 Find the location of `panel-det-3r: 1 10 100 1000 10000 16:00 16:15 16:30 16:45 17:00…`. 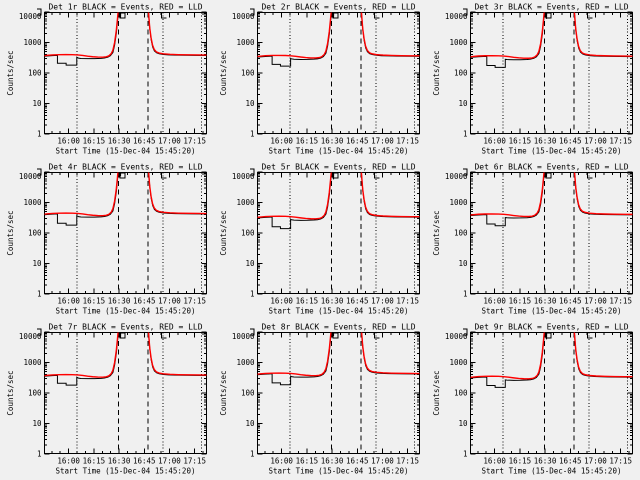

panel-det-3r: 1 10 100 1000 10000 16:00 16:15 16:30 16:45 17:00… is located at coordinates (532, 79).